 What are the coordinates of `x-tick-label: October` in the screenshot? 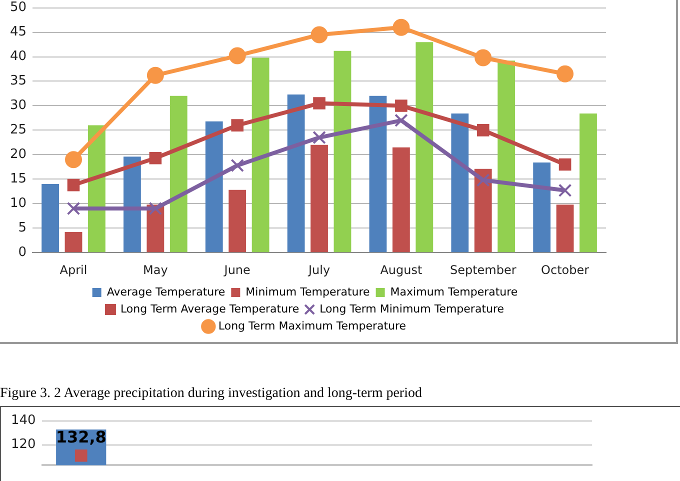 It's located at (565, 269).